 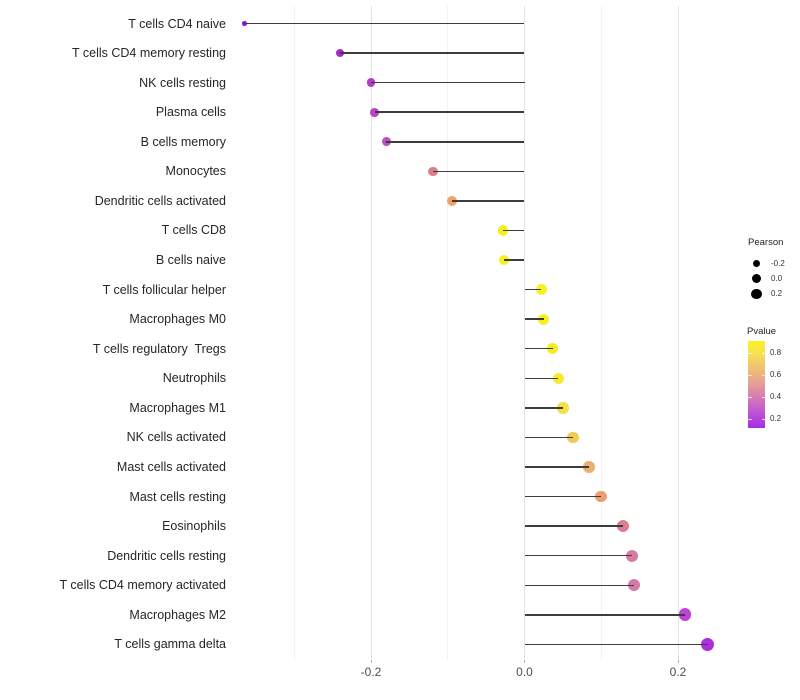 I want to click on pvalue-colorbar, so click(x=756, y=384).